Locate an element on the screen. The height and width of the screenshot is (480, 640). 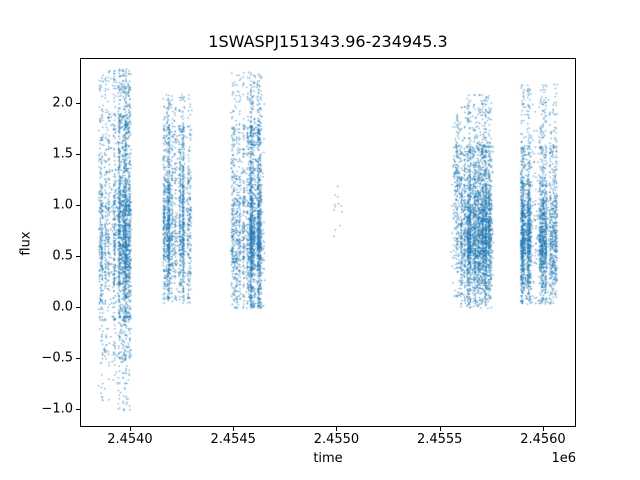
y-tick-label: 1.5 is located at coordinates (62, 154).